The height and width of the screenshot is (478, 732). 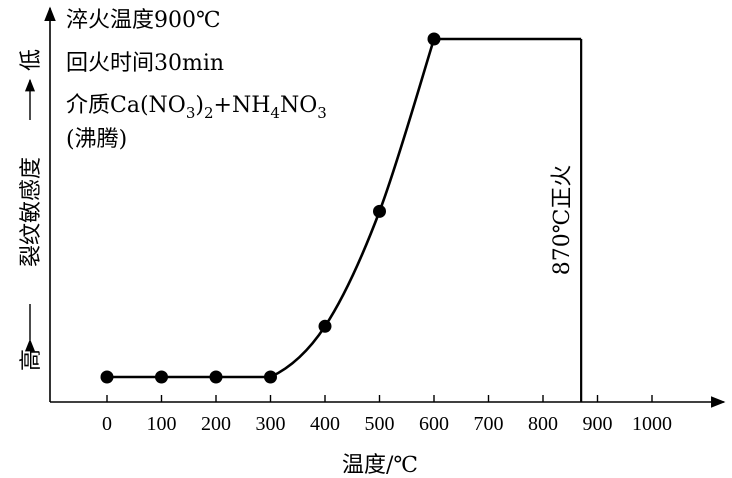 What do you see at coordinates (31, 360) in the screenshot?
I see `y-axis-label-high: 高` at bounding box center [31, 360].